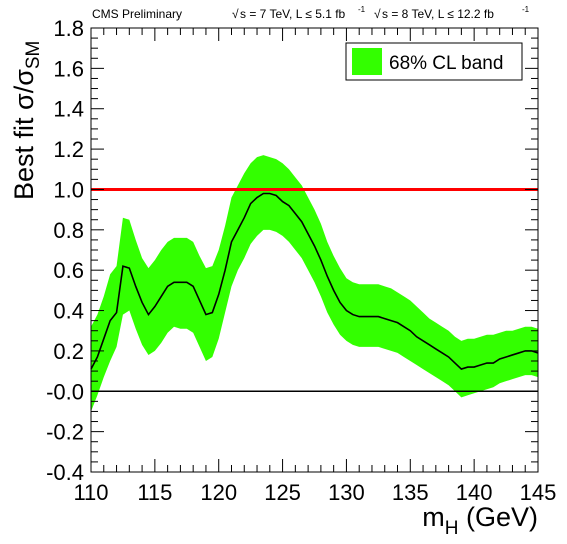  Describe the element at coordinates (282, 492) in the screenshot. I see `x-tick-label: 125` at that location.